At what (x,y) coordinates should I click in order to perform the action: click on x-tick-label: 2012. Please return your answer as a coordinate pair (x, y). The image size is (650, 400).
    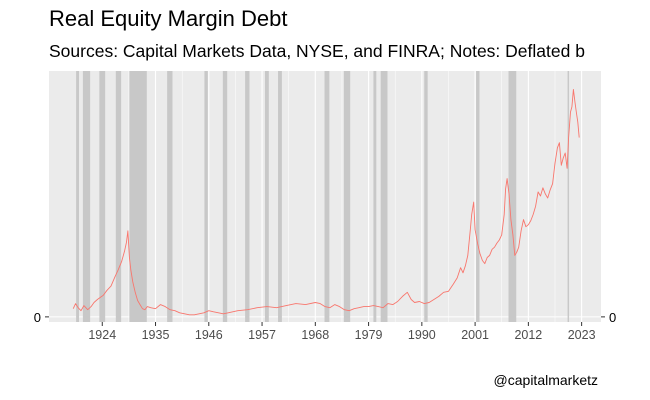
    Looking at the image, I should click on (528, 335).